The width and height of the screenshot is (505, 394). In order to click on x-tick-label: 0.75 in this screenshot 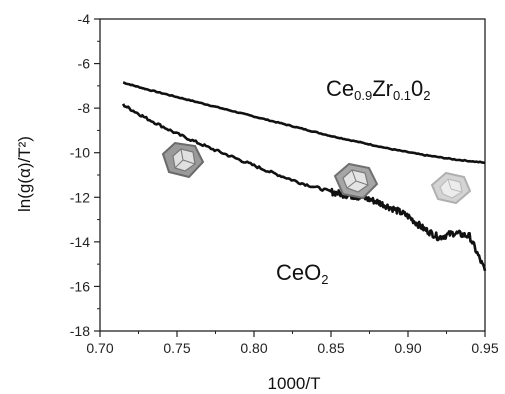, I will do `click(176, 348)`.